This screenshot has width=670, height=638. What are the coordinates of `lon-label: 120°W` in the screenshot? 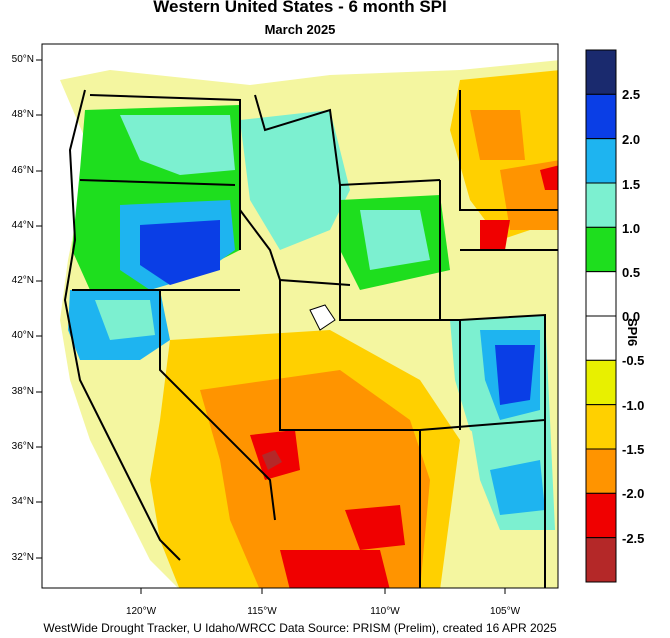 It's located at (141, 611).